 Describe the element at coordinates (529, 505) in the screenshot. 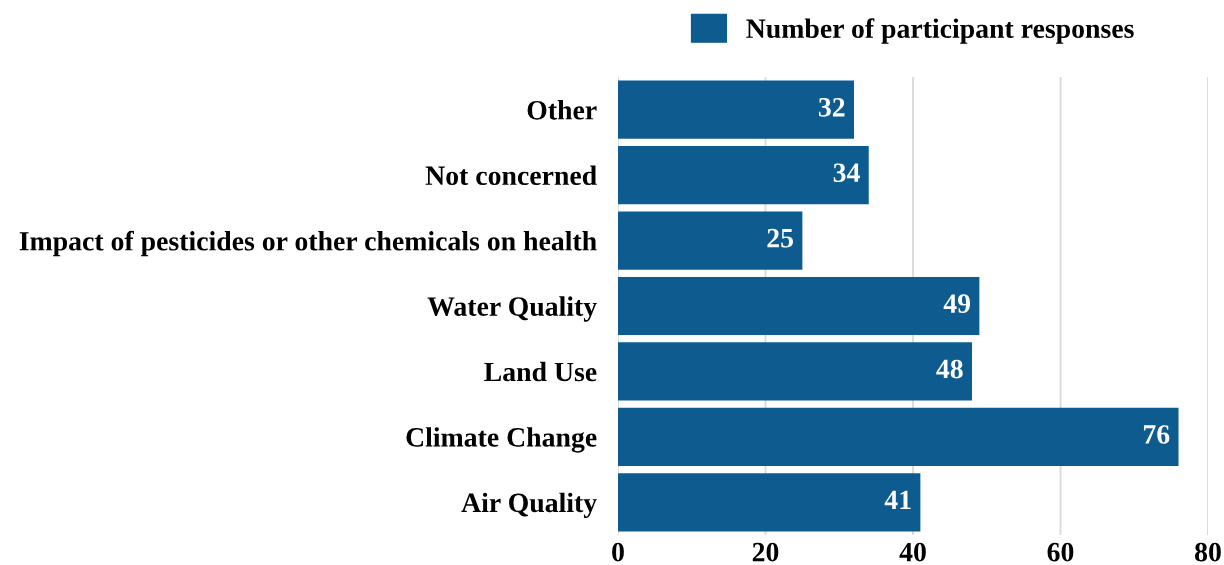

I see `y-tick-label: Air Quality` at that location.